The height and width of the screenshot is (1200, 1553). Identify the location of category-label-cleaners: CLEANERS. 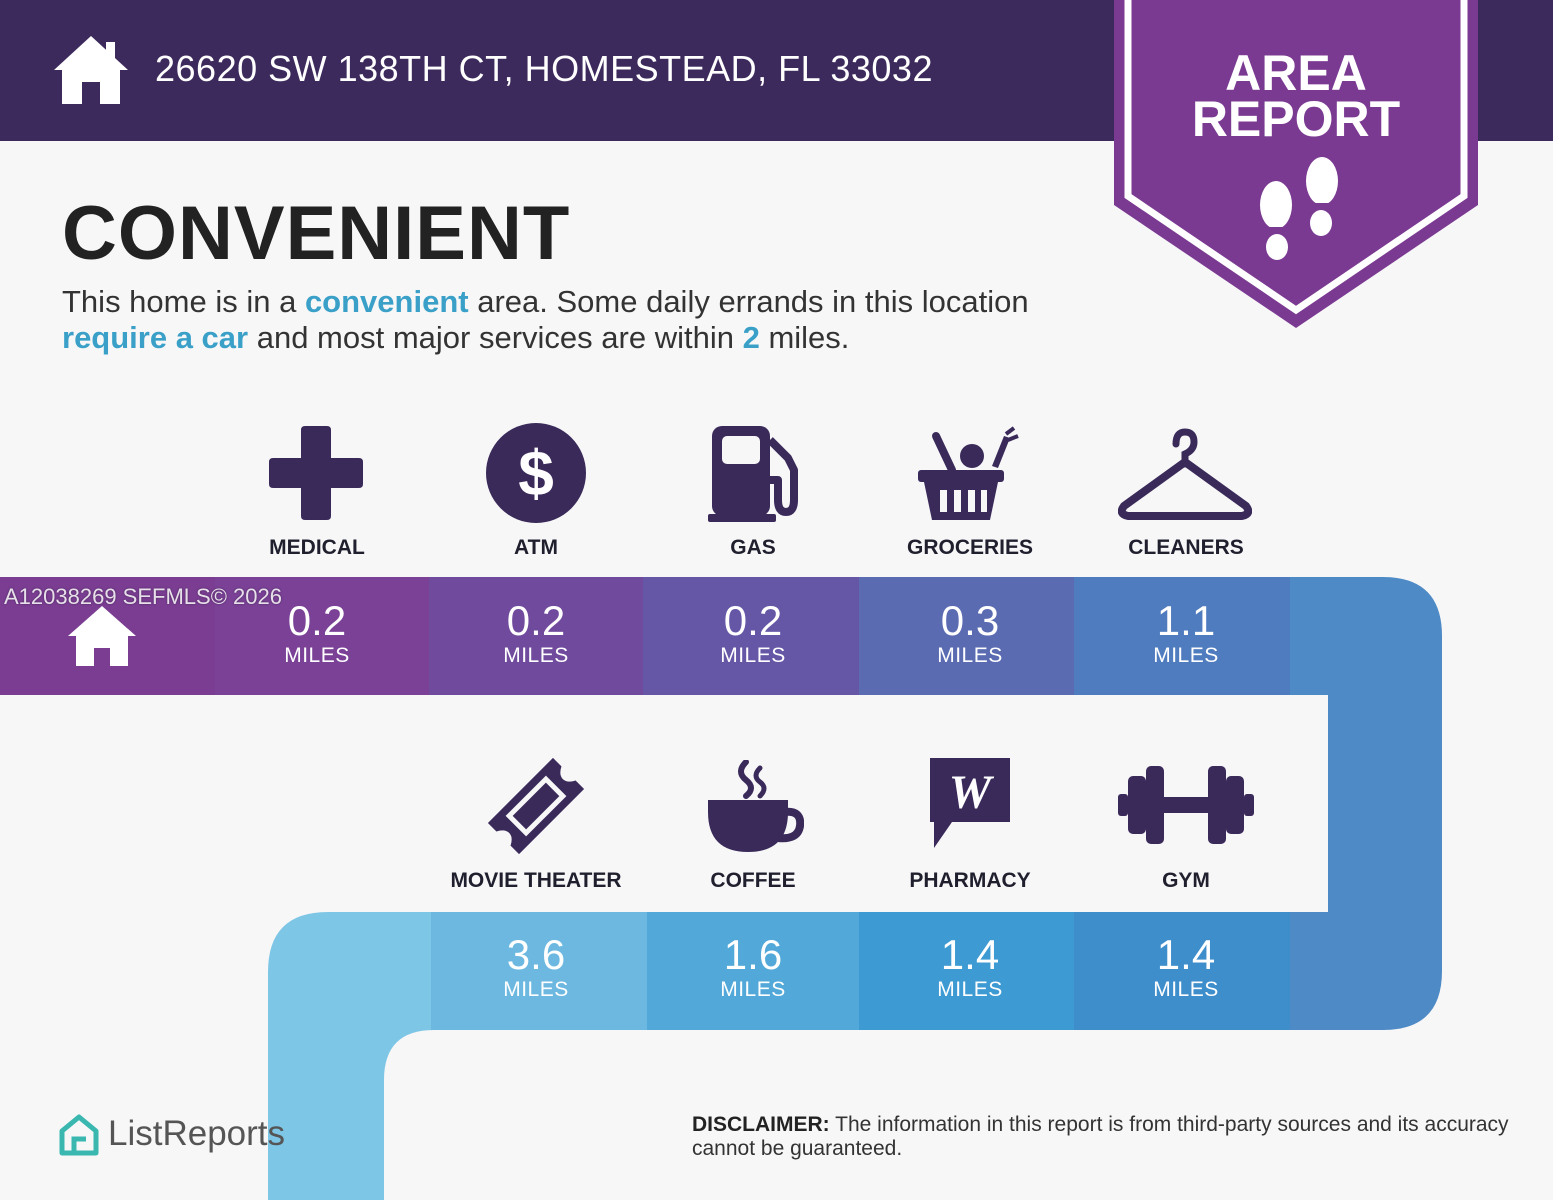
(1186, 547).